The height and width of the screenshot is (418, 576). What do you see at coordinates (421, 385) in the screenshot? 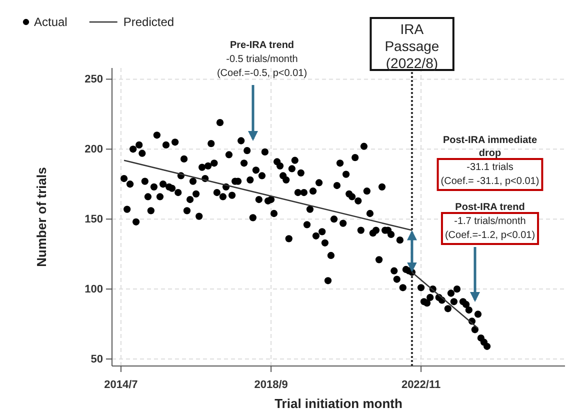
I see `x-tick-label: 2022/11` at bounding box center [421, 385].